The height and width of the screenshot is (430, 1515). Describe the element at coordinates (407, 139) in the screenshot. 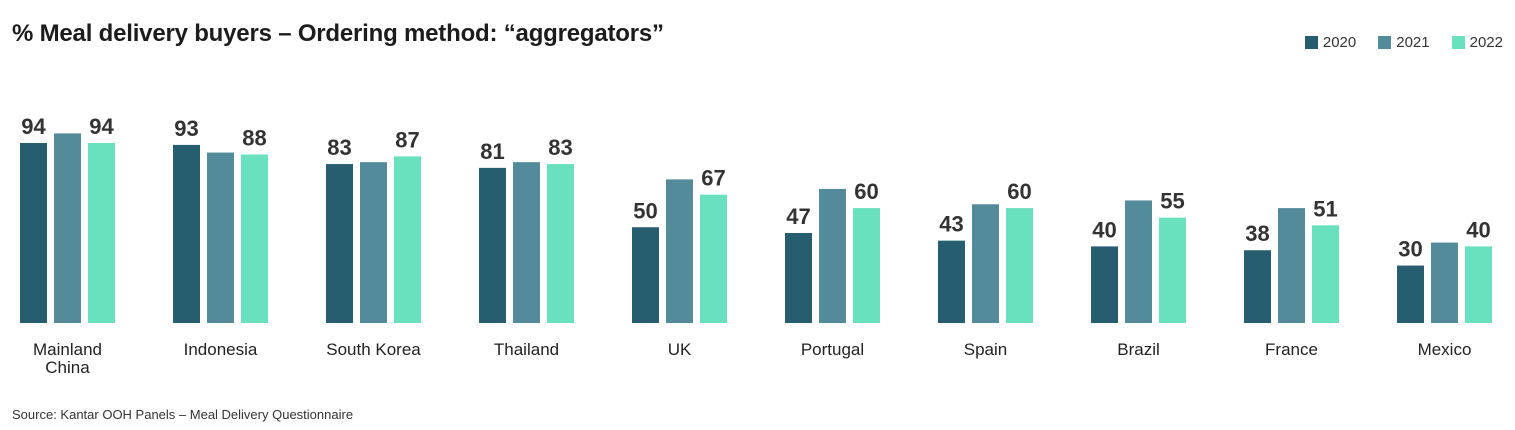

I see `value-label-south-korea-2022: 87` at that location.